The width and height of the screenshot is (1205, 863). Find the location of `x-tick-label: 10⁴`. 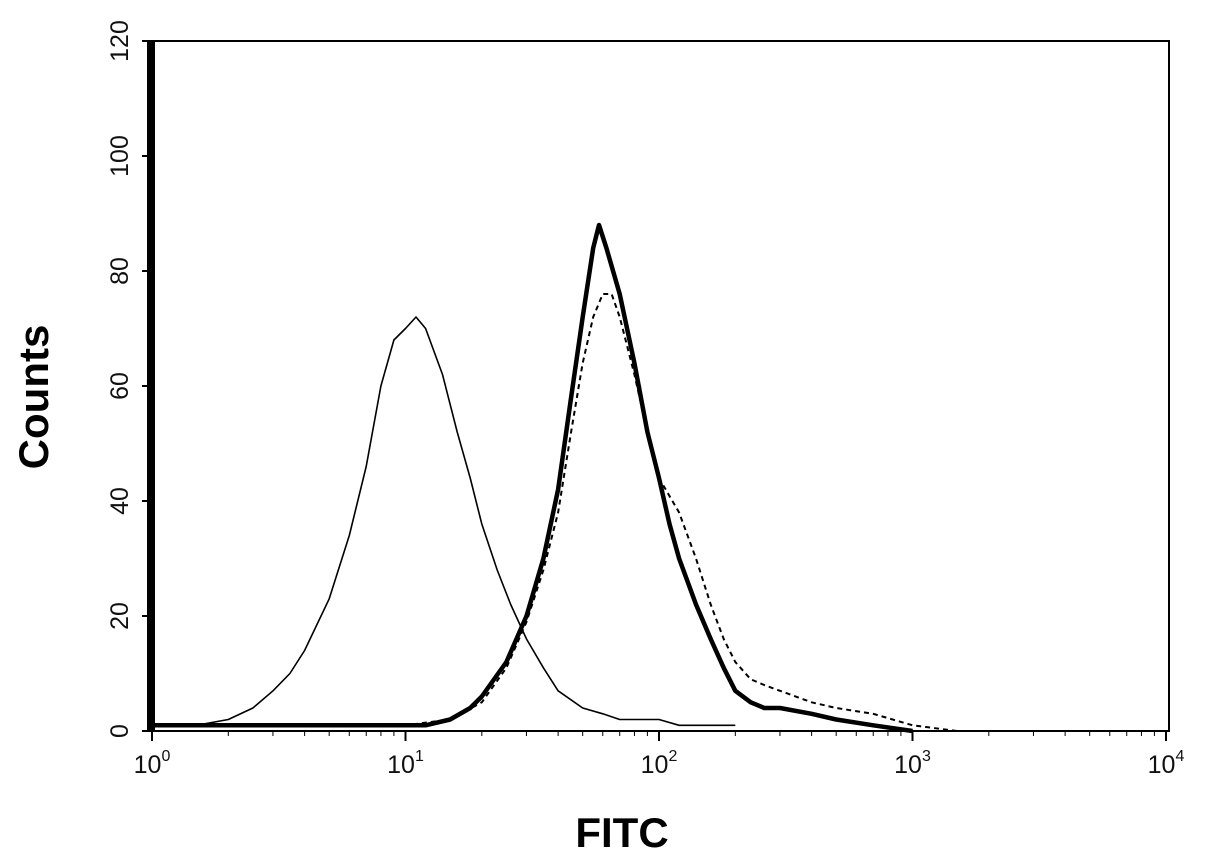

x-tick-label: 10⁴ is located at coordinates (1166, 763).